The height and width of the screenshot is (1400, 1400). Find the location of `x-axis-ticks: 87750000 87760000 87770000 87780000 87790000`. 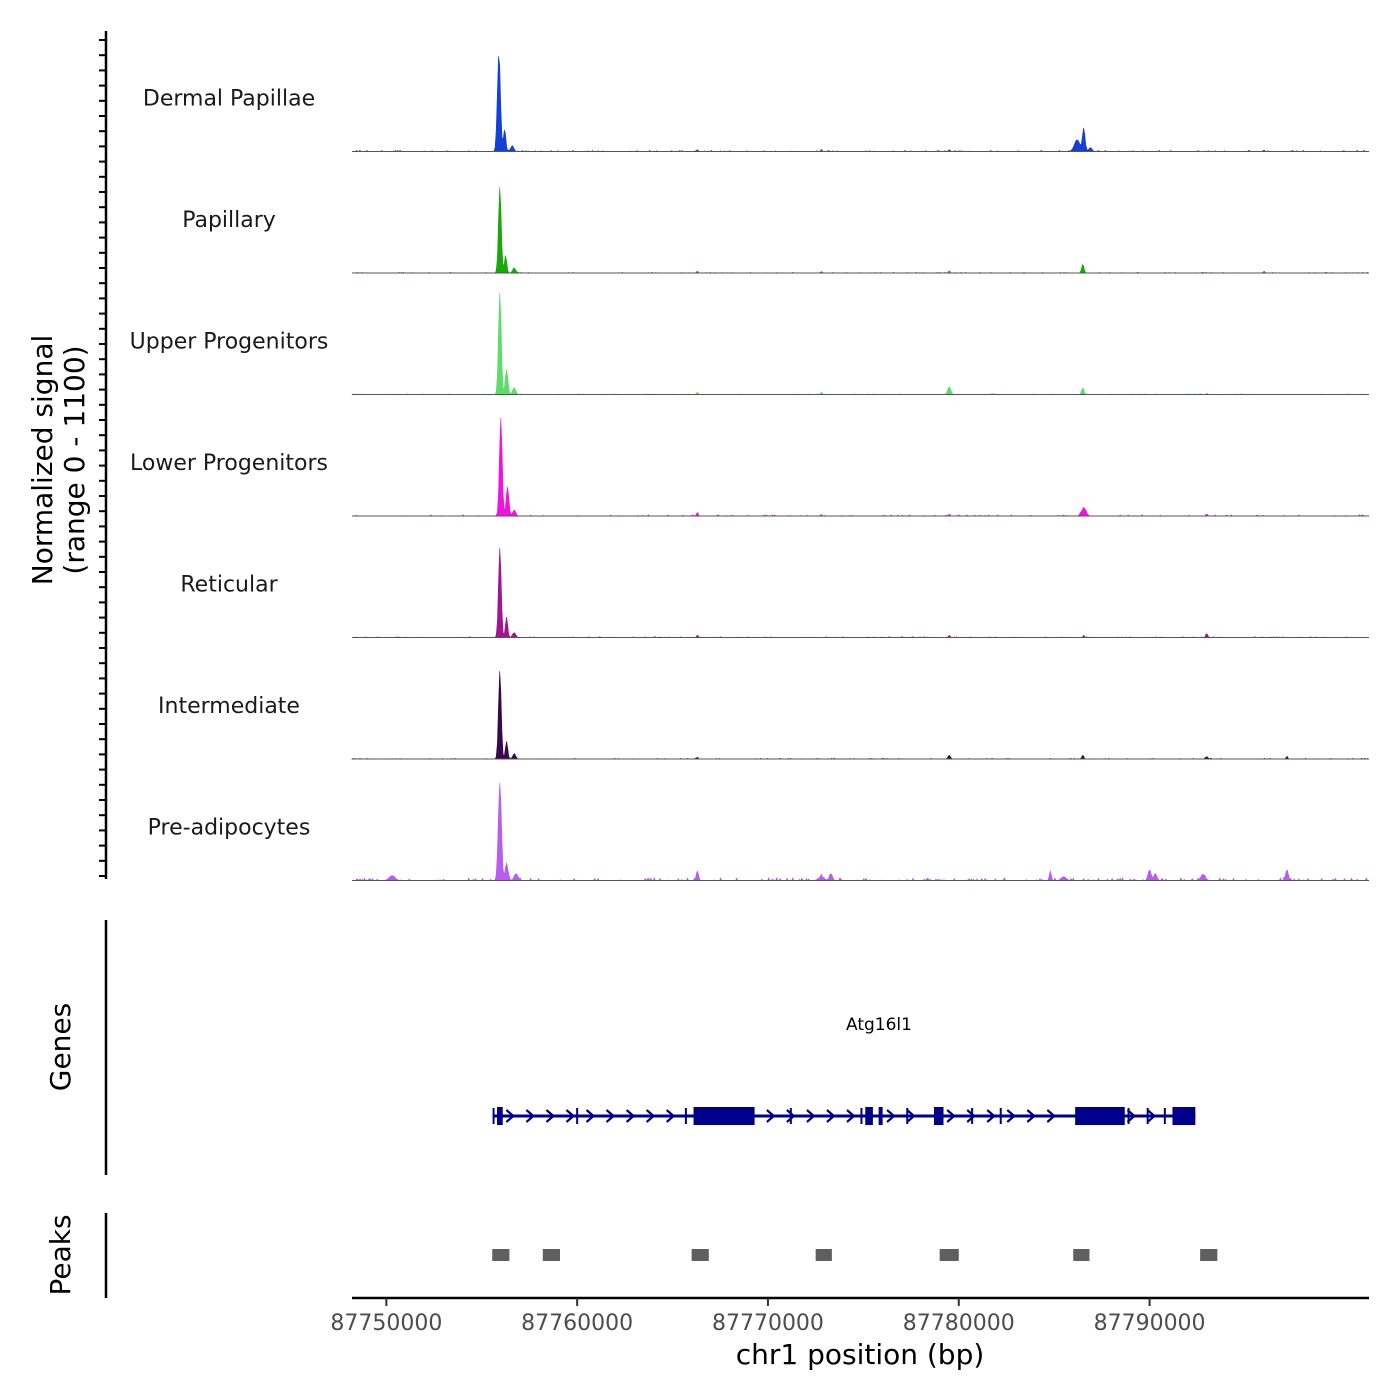

x-axis-ticks: 87750000 87760000 87770000 87780000 87790000 is located at coordinates (768, 1317).